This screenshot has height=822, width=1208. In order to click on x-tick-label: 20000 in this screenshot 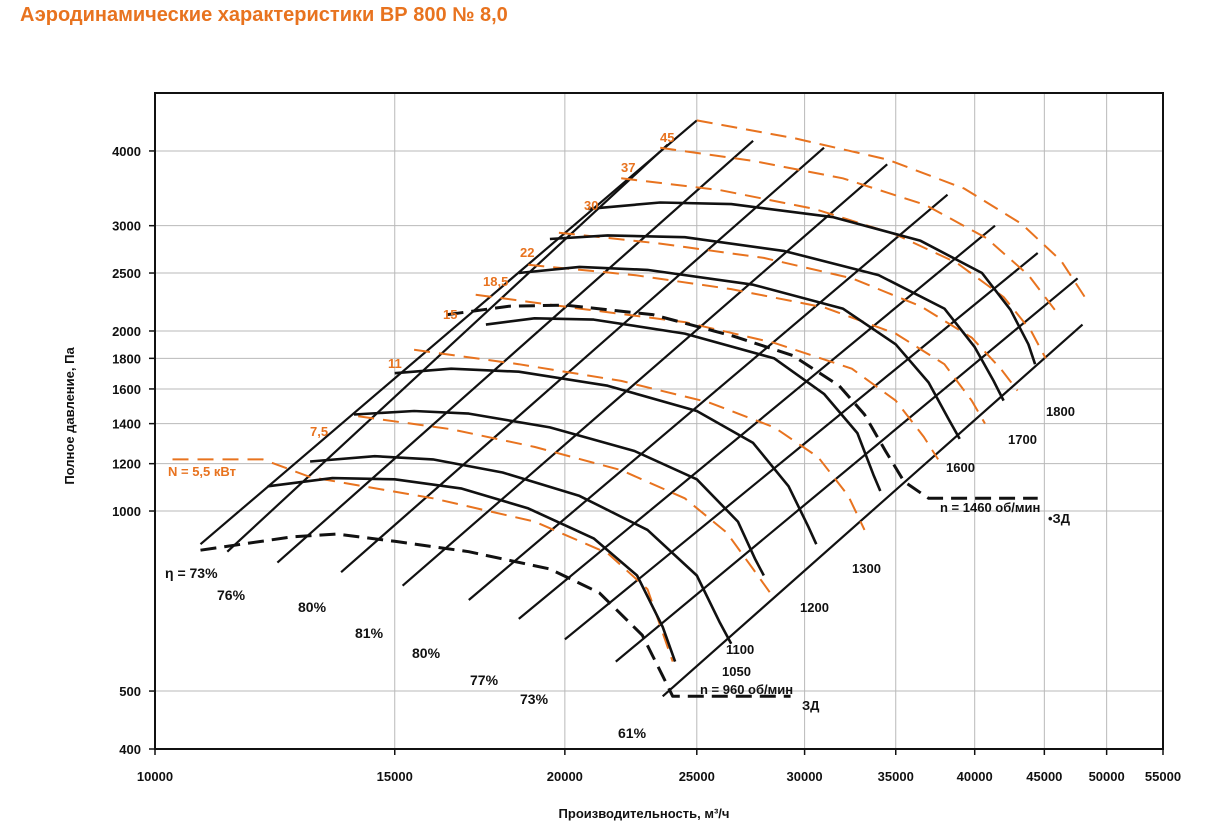, I will do `click(565, 776)`.